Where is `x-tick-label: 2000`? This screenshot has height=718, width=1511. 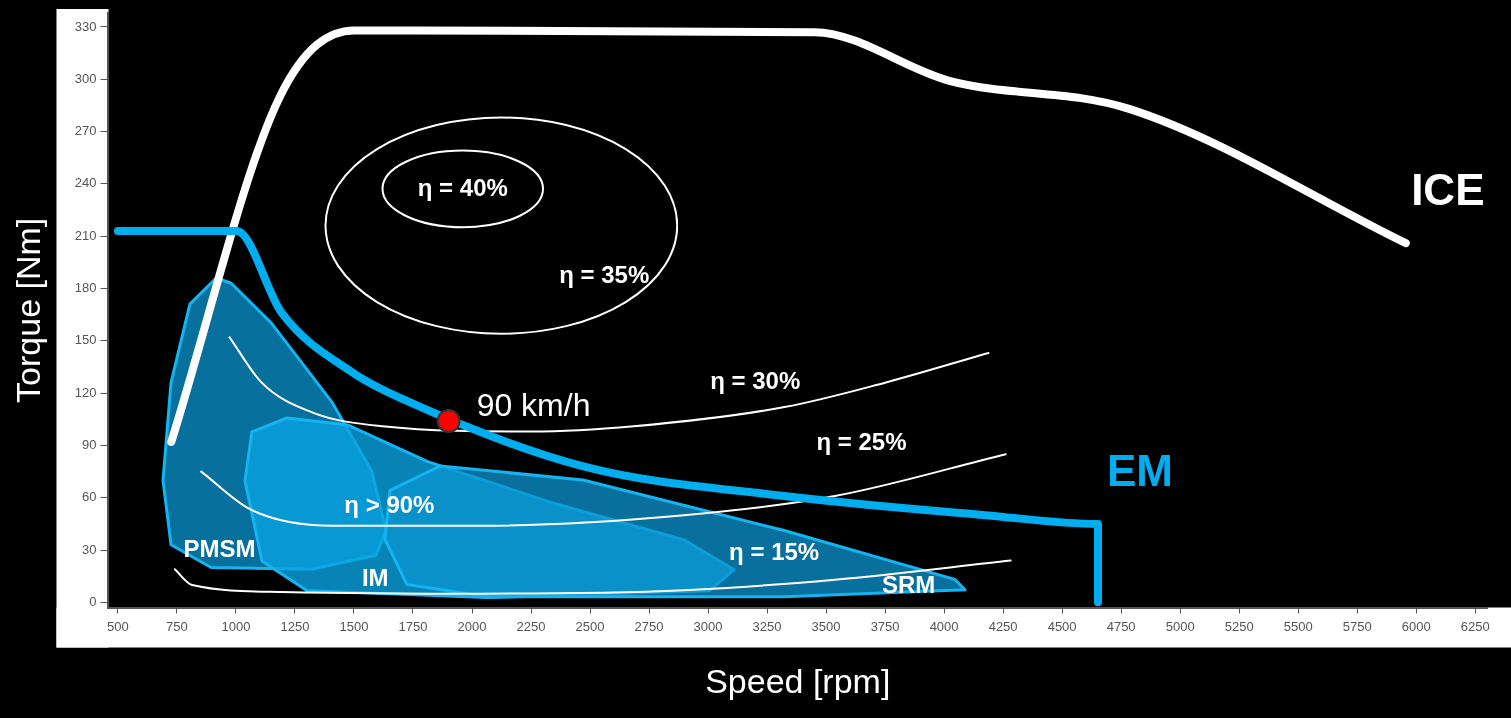
x-tick-label: 2000 is located at coordinates (472, 626).